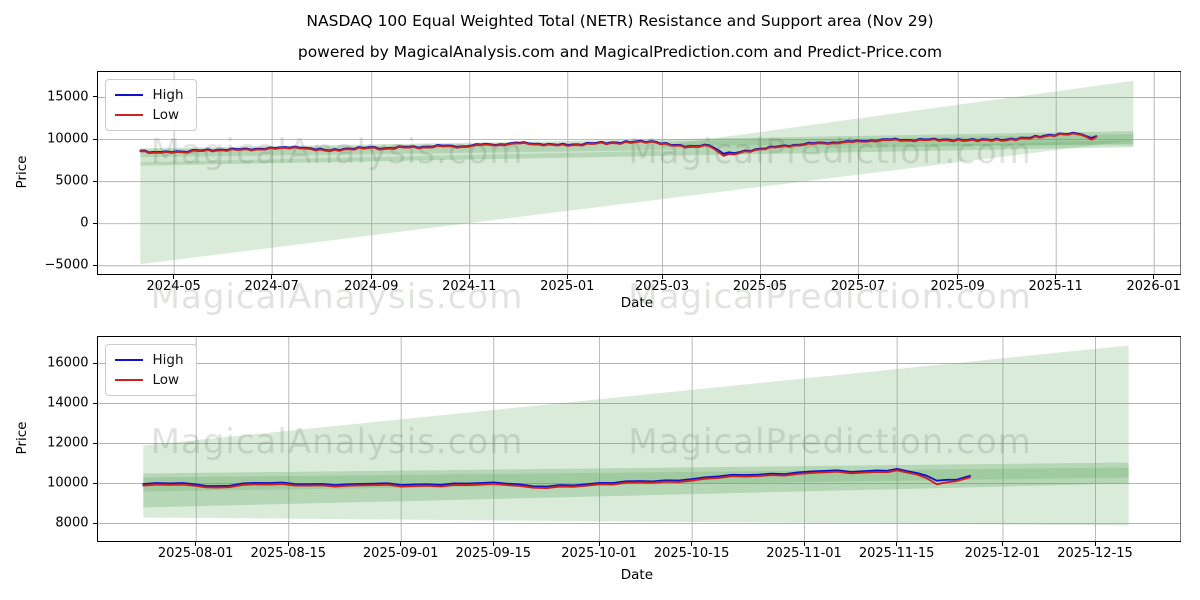 The height and width of the screenshot is (600, 1200). I want to click on x-tick-label: 2024-11, so click(469, 286).